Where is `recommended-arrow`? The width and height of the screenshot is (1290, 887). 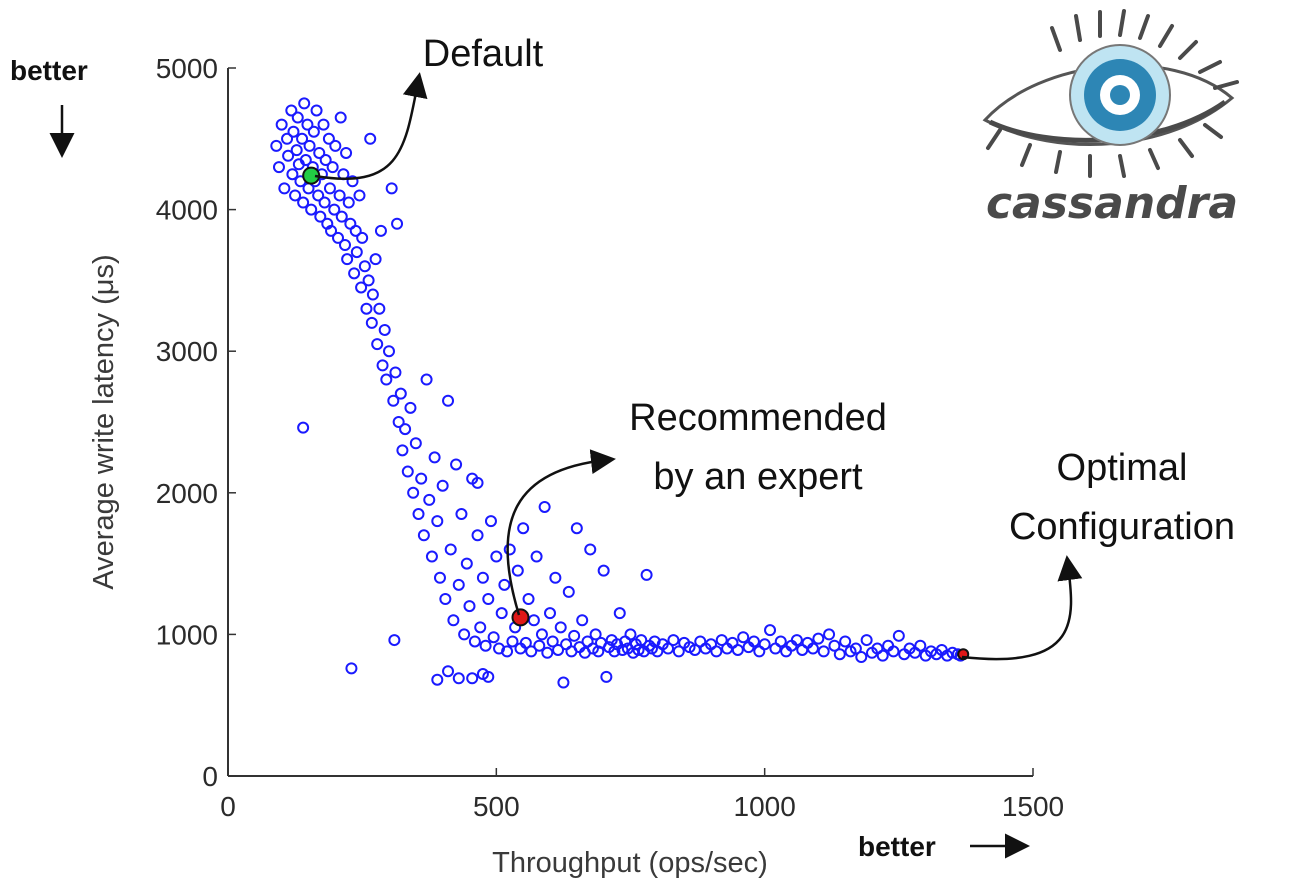
recommended-arrow is located at coordinates (561, 532).